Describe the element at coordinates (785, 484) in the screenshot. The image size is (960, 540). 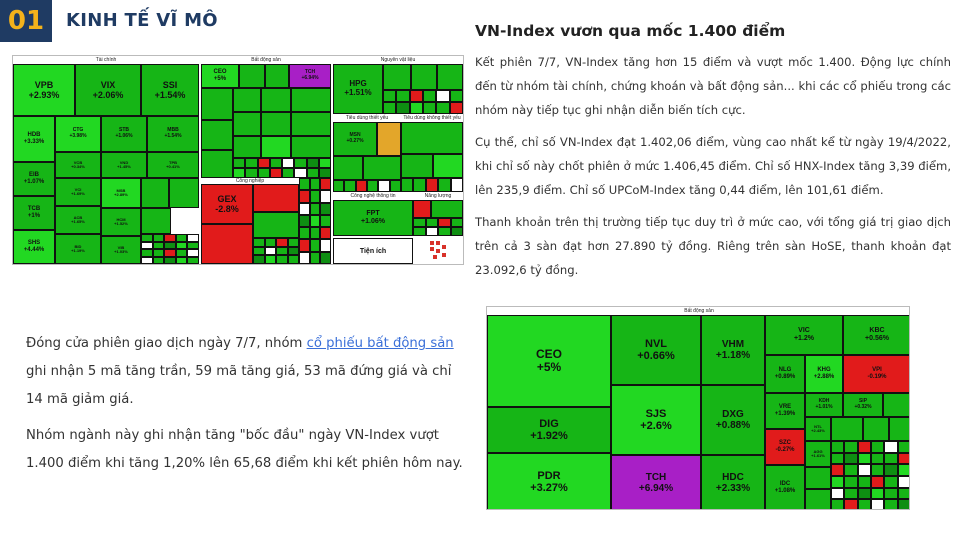
I see `ticker: IDC` at that location.